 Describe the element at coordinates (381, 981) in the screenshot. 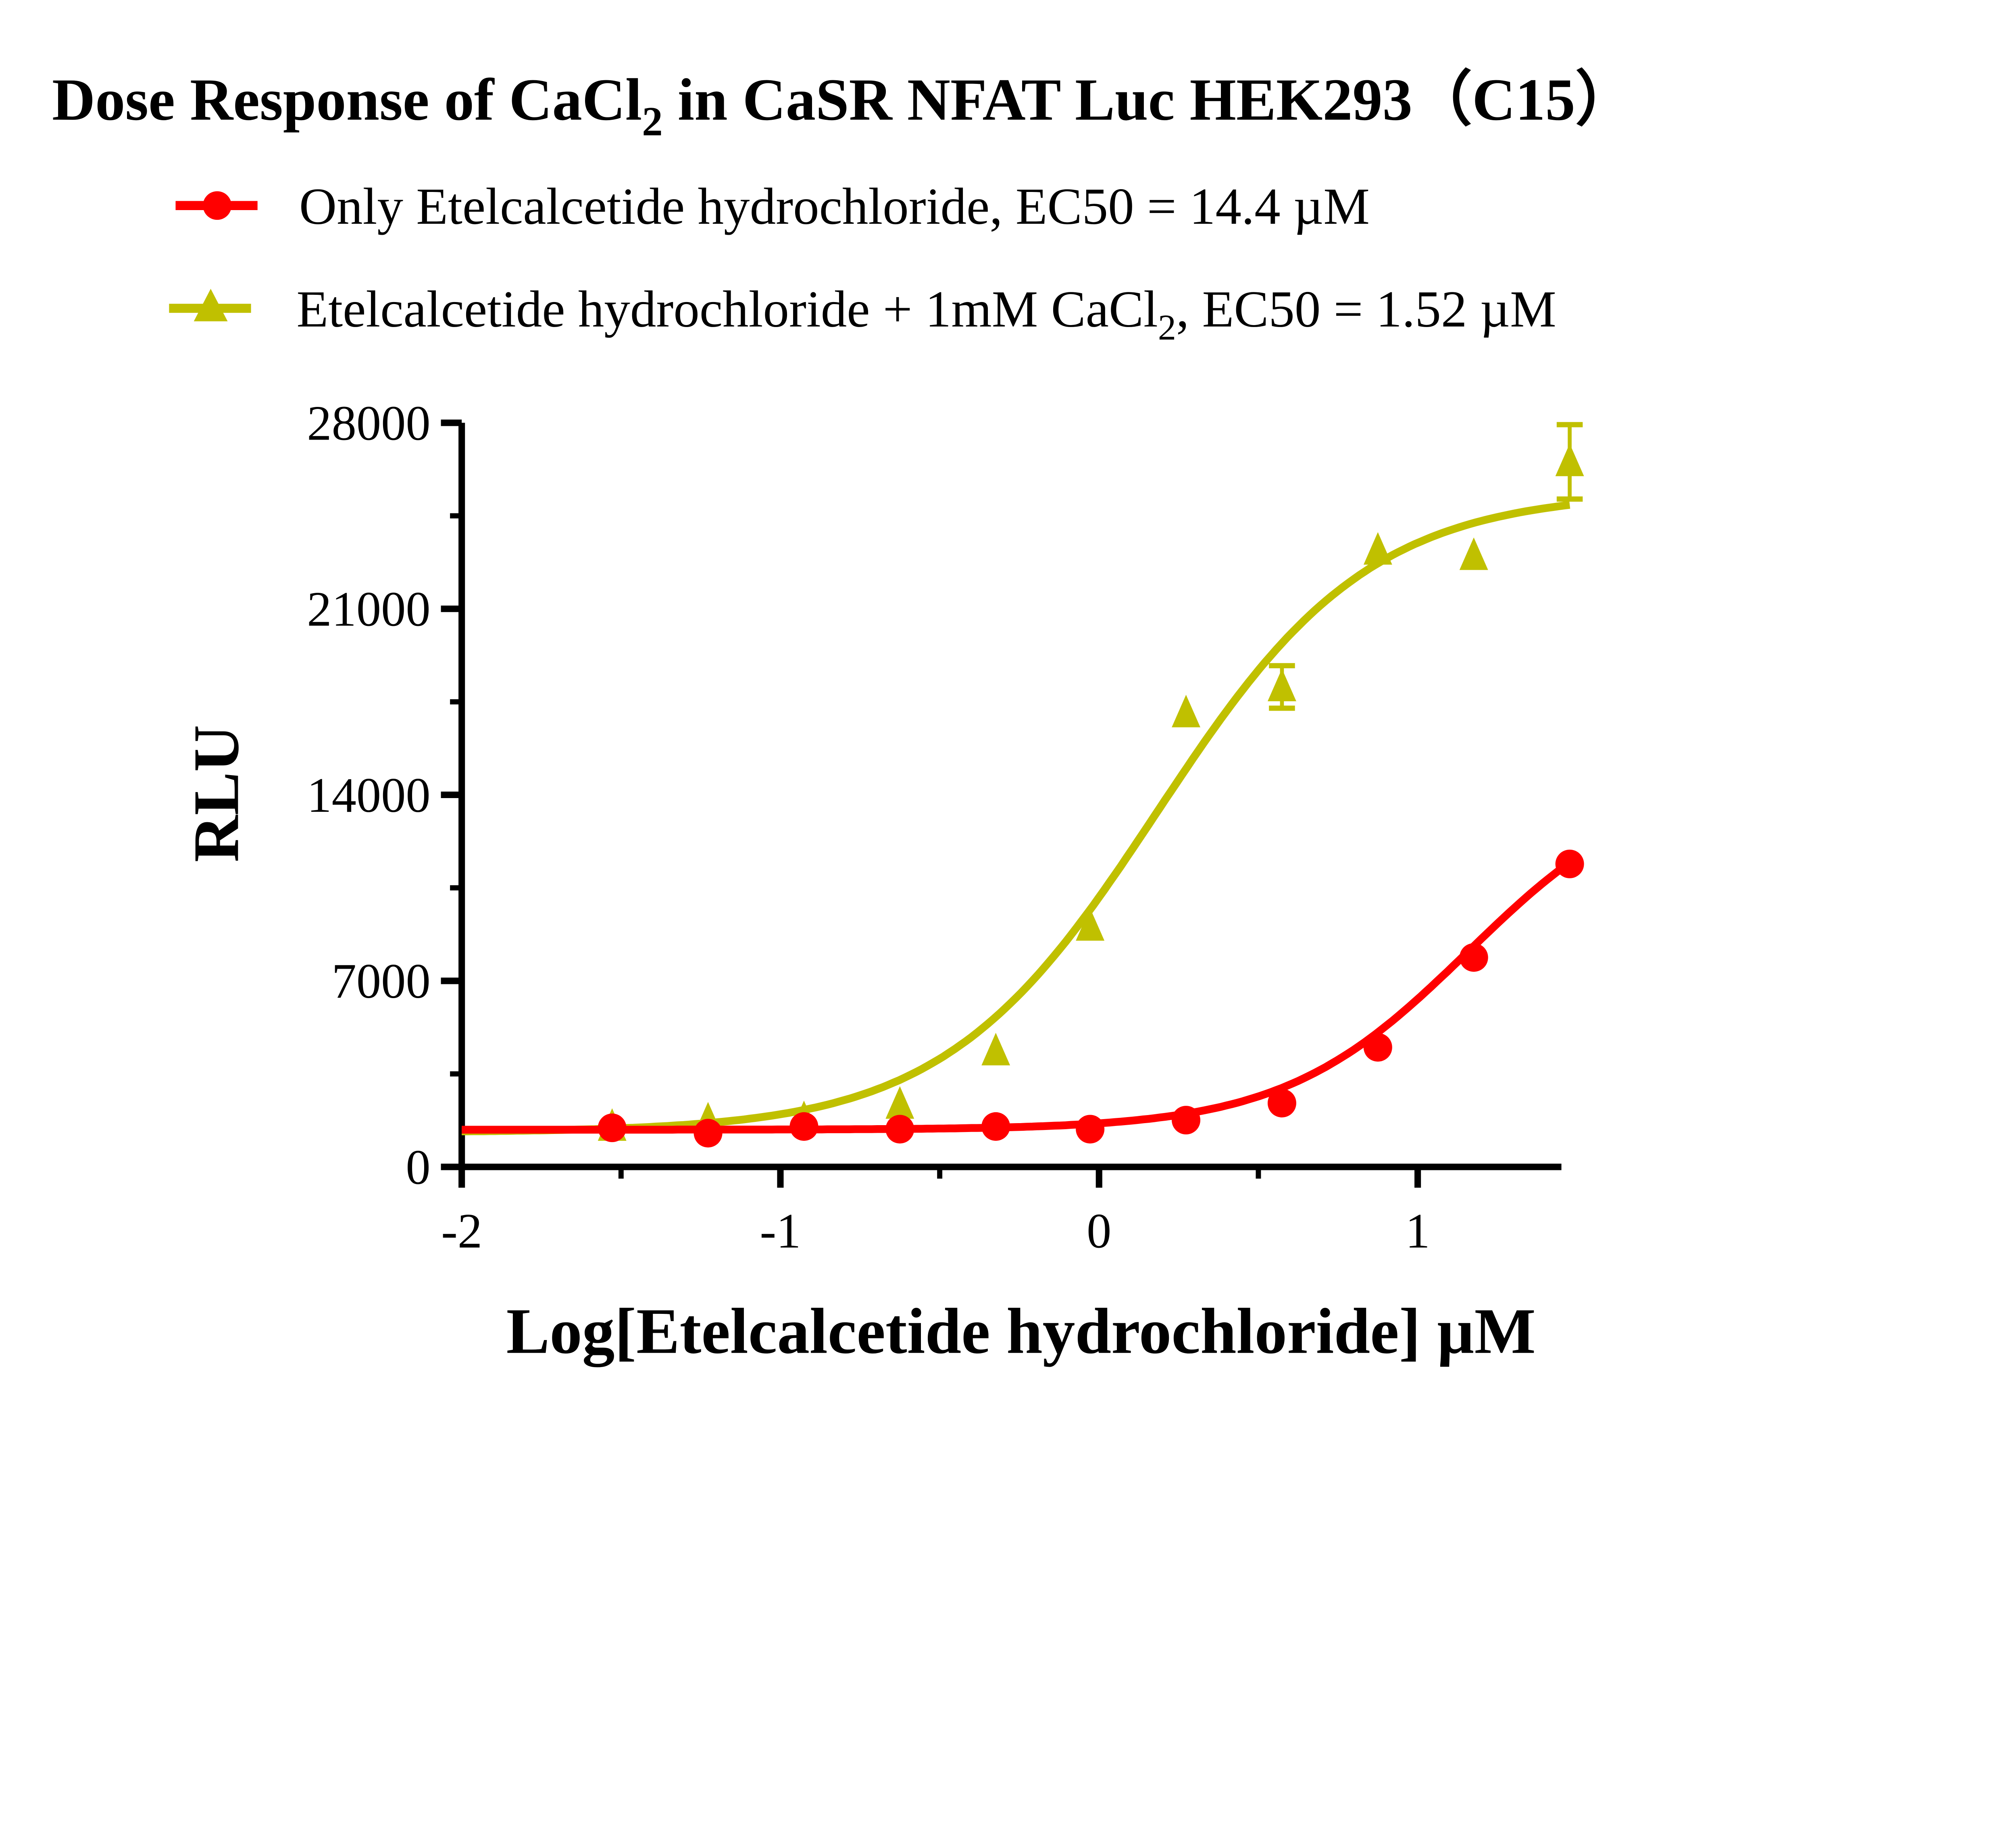

I see `y-tick-label: 7000` at that location.